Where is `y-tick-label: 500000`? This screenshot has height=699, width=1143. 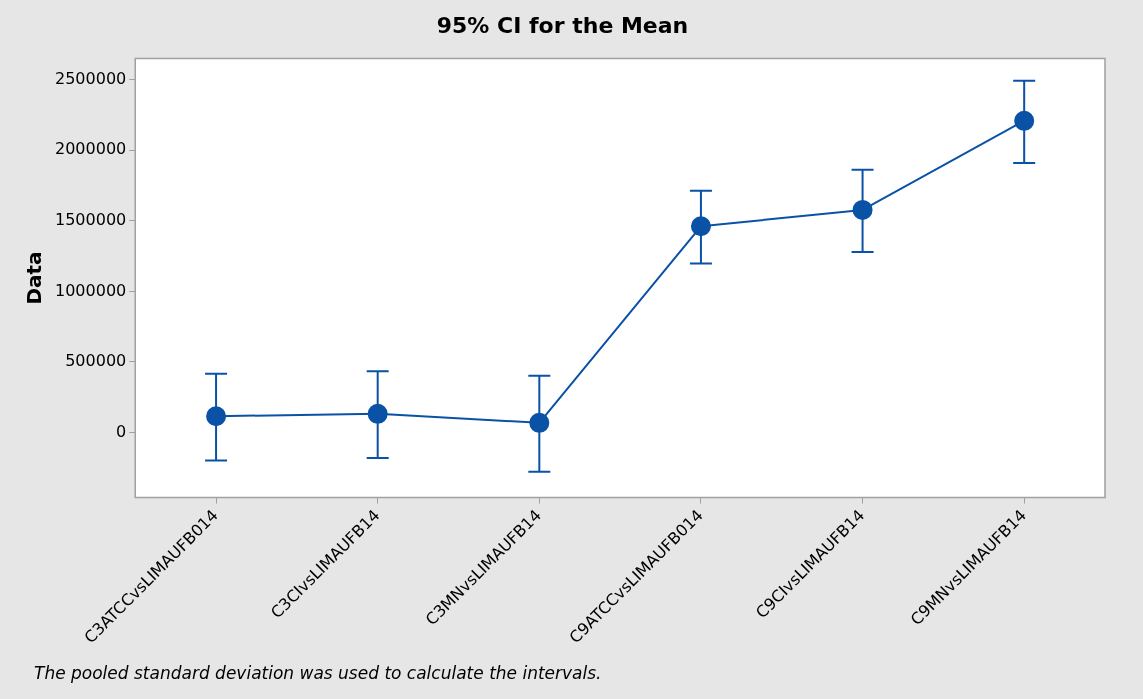 y-tick-label: 500000 is located at coordinates (96, 361).